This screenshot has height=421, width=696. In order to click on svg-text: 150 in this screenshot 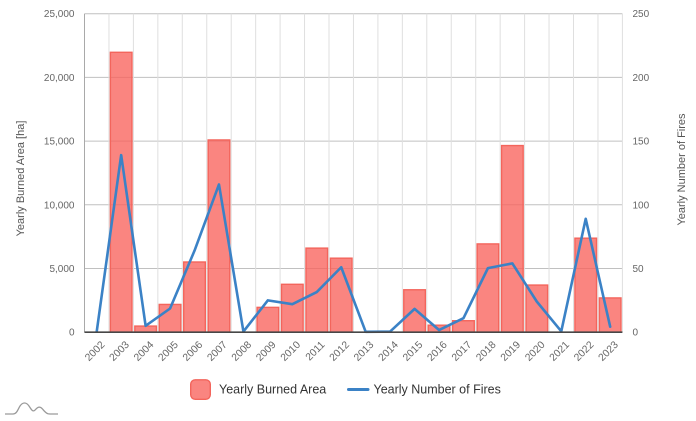, I will do `click(641, 142)`.